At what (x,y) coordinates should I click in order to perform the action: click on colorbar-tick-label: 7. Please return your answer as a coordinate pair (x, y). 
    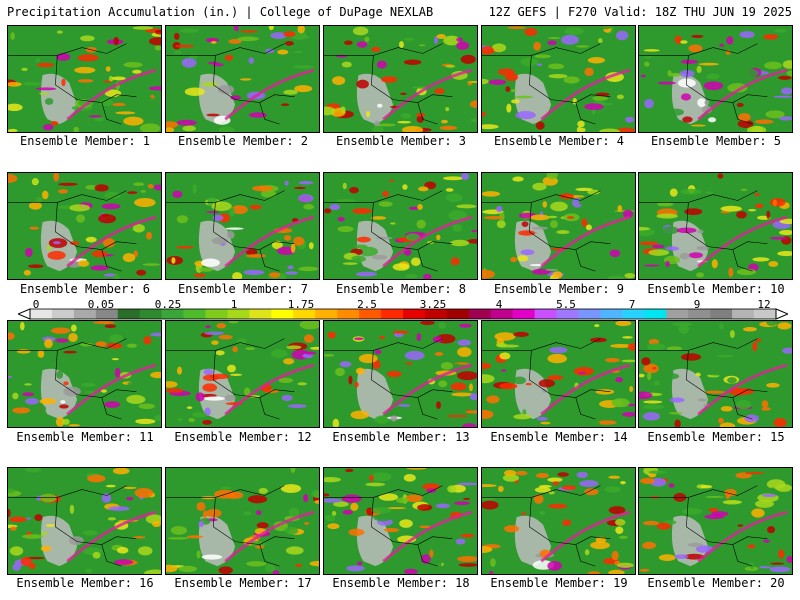
    Looking at the image, I should click on (632, 304).